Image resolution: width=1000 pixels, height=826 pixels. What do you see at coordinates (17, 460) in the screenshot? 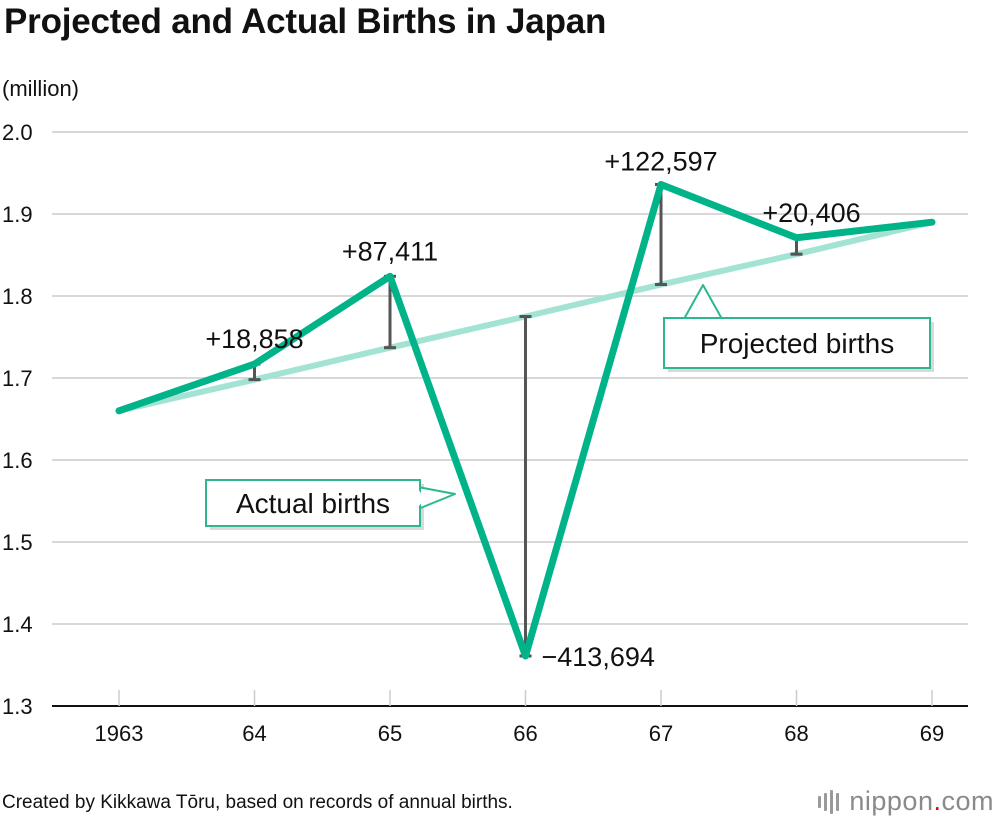
I see `y-tick-label: 1.6` at bounding box center [17, 460].